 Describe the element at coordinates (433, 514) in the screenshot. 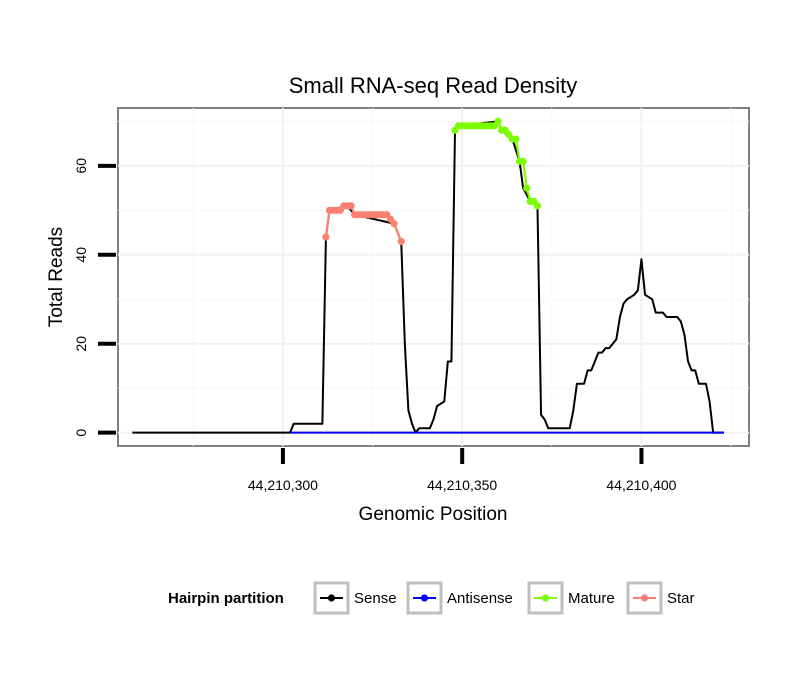

I see `x-axis-label: Genomic Position` at that location.